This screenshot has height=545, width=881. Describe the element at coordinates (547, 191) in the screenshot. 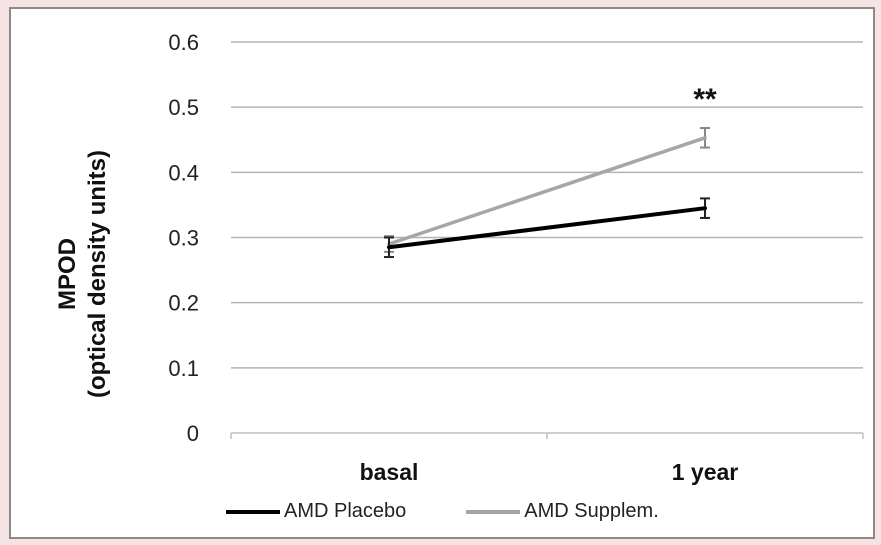

I see `series-line-supplem` at that location.